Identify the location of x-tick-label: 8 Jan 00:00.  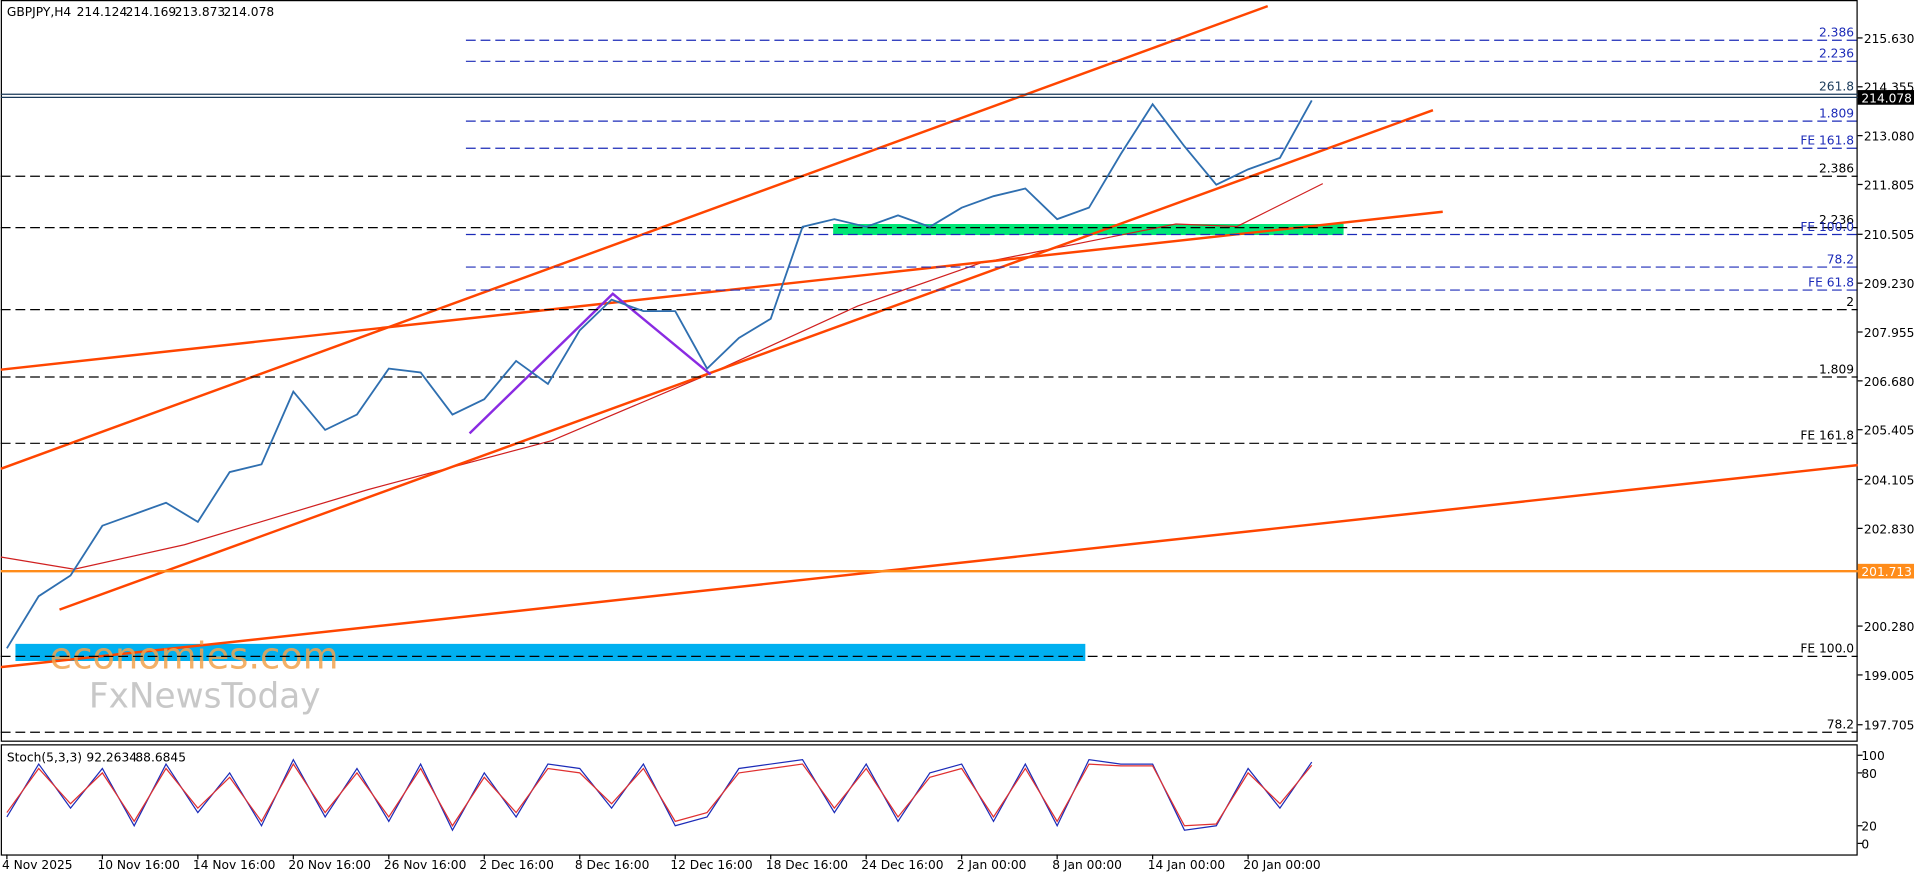
(1087, 865).